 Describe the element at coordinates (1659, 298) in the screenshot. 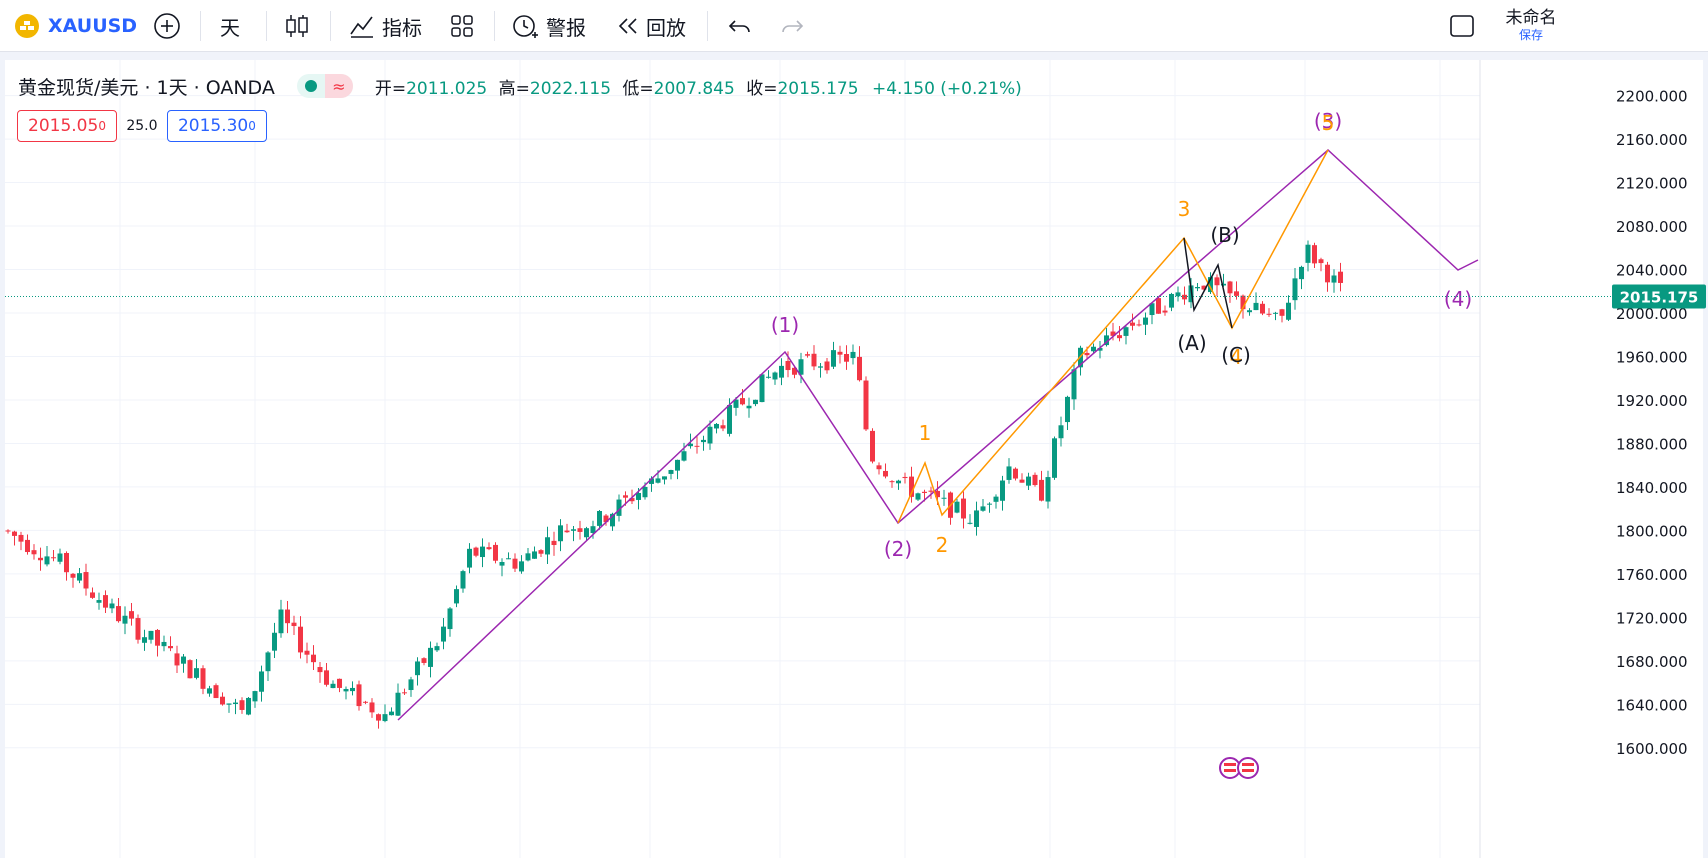

I see `current-price-label: 2015.175` at that location.